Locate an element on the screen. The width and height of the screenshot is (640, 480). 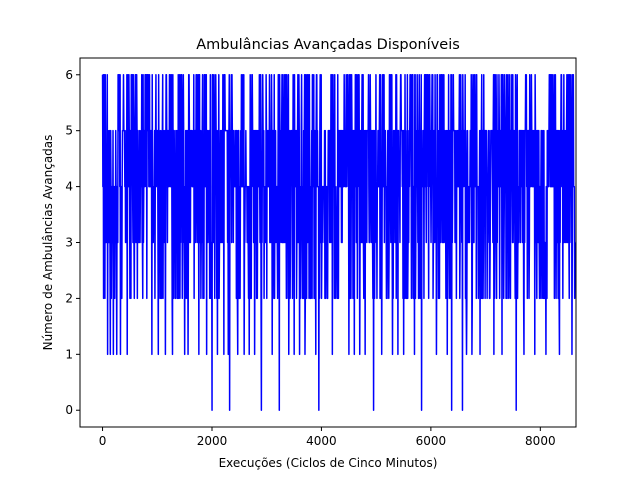
y-tick-label: 5 is located at coordinates (69, 131).